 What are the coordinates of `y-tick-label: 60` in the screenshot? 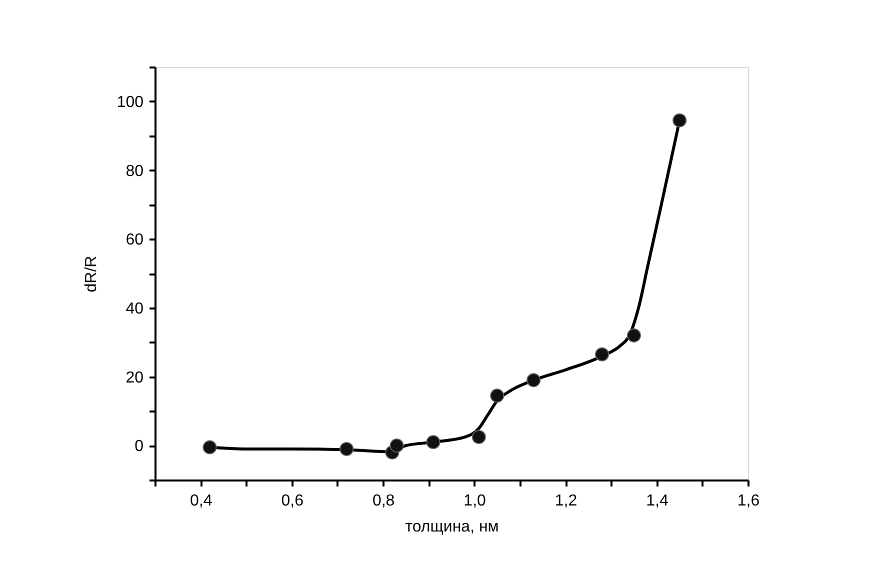 It's located at (135, 240).